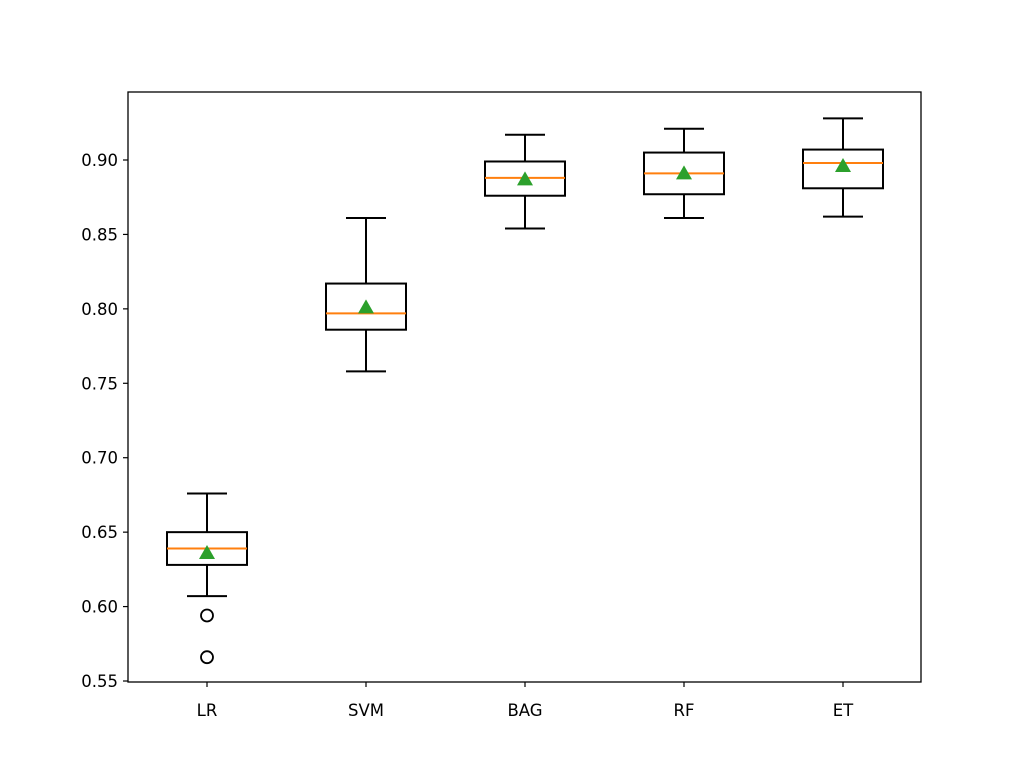 This screenshot has height=768, width=1024. Describe the element at coordinates (843, 710) in the screenshot. I see `x-tick-label: ET` at that location.